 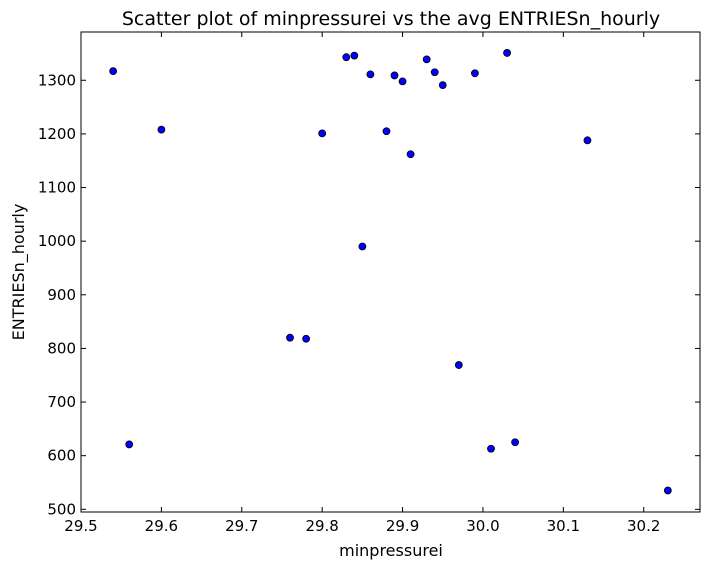 I want to click on x-tick-label: 30.1, so click(x=563, y=526).